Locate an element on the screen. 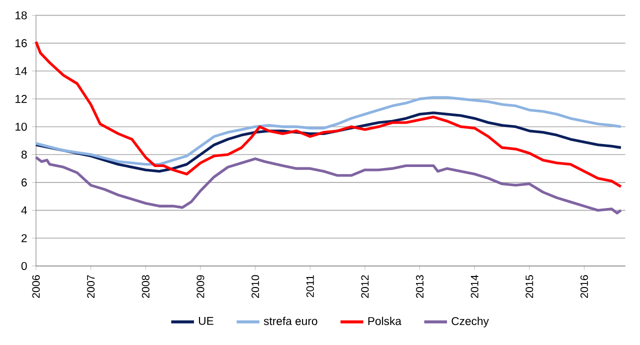 The width and height of the screenshot is (640, 345). x-tick-label: 2006 is located at coordinates (36, 286).